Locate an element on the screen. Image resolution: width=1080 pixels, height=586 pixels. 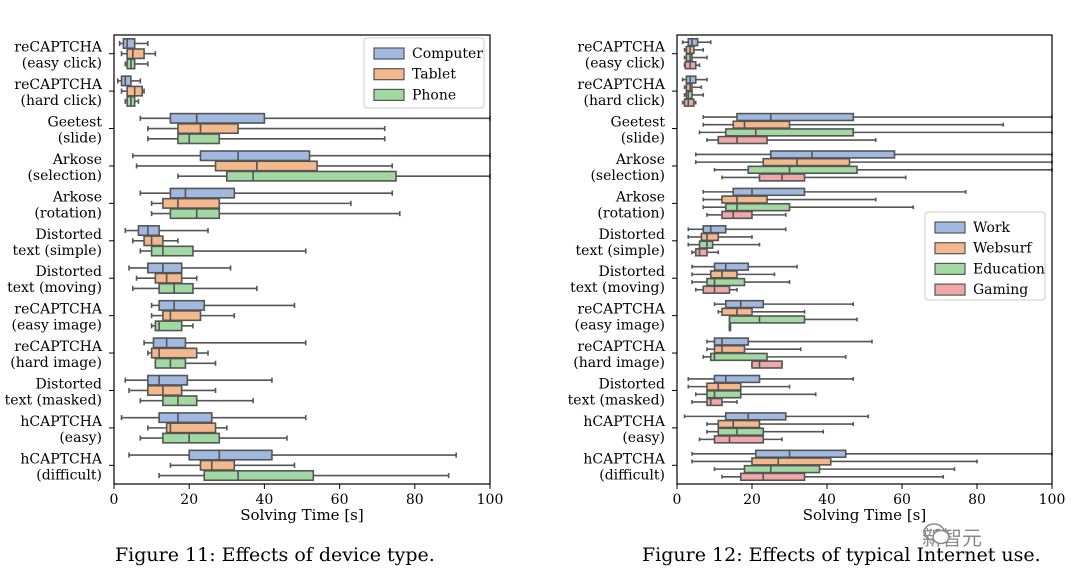
category-label: hCAPTCHA (easy) is located at coordinates (624, 430).